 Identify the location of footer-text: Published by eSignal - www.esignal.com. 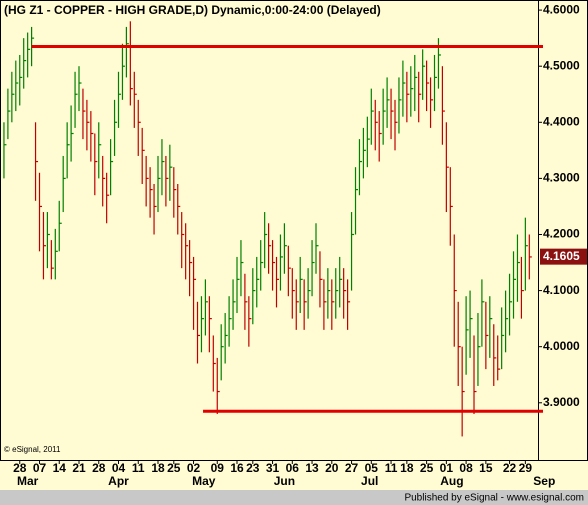
(494, 498).